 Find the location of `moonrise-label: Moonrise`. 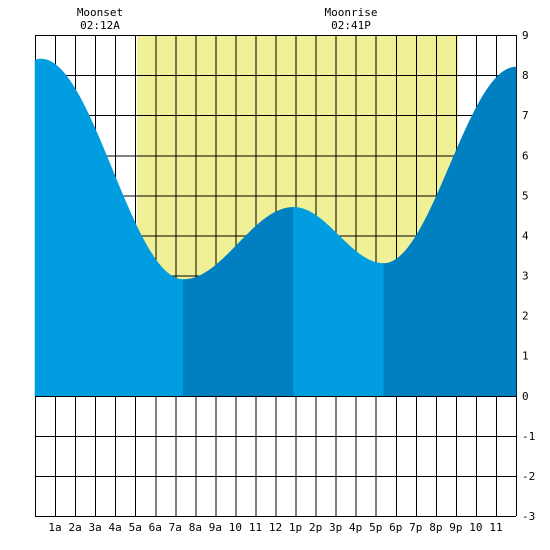

moonrise-label: Moonrise is located at coordinates (351, 12).